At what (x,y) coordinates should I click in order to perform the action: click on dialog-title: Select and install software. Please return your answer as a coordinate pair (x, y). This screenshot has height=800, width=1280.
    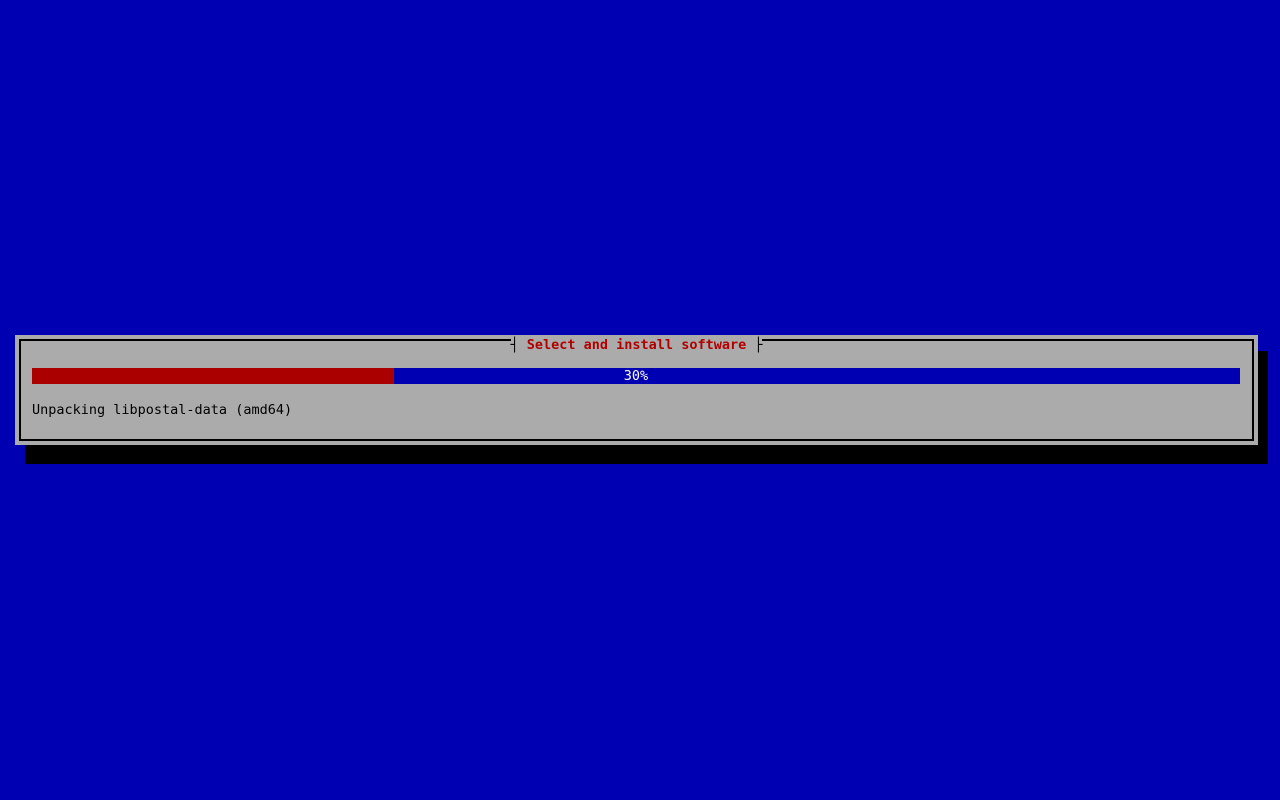
    Looking at the image, I should click on (636, 345).